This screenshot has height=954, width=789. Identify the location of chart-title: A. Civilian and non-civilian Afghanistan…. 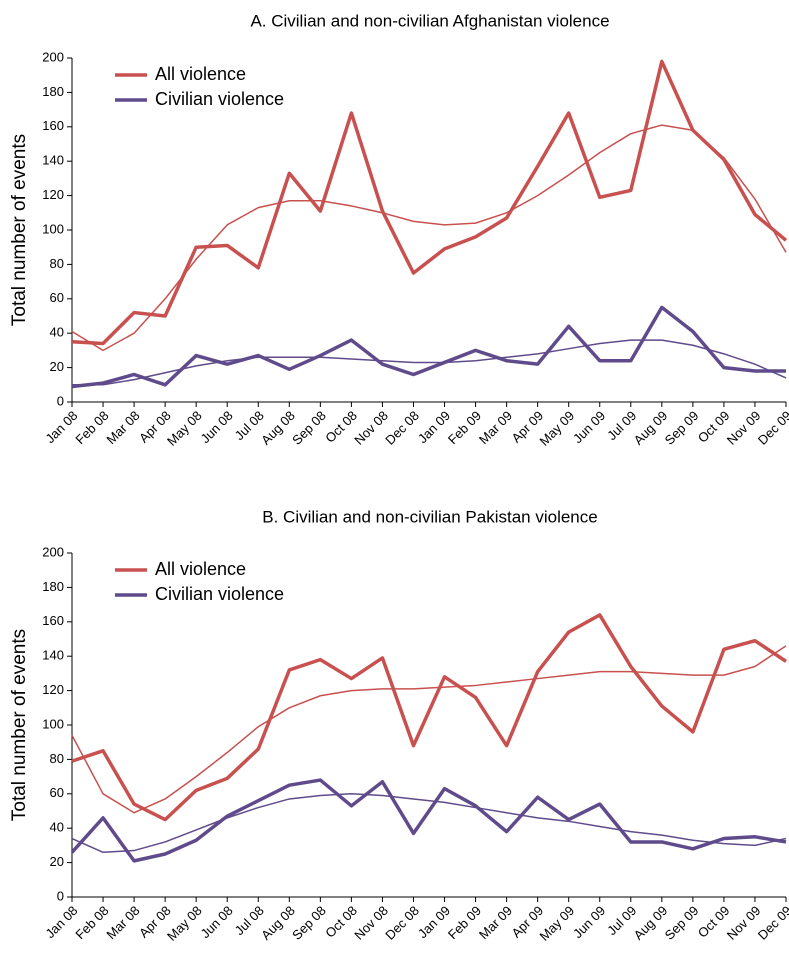
(429, 20).